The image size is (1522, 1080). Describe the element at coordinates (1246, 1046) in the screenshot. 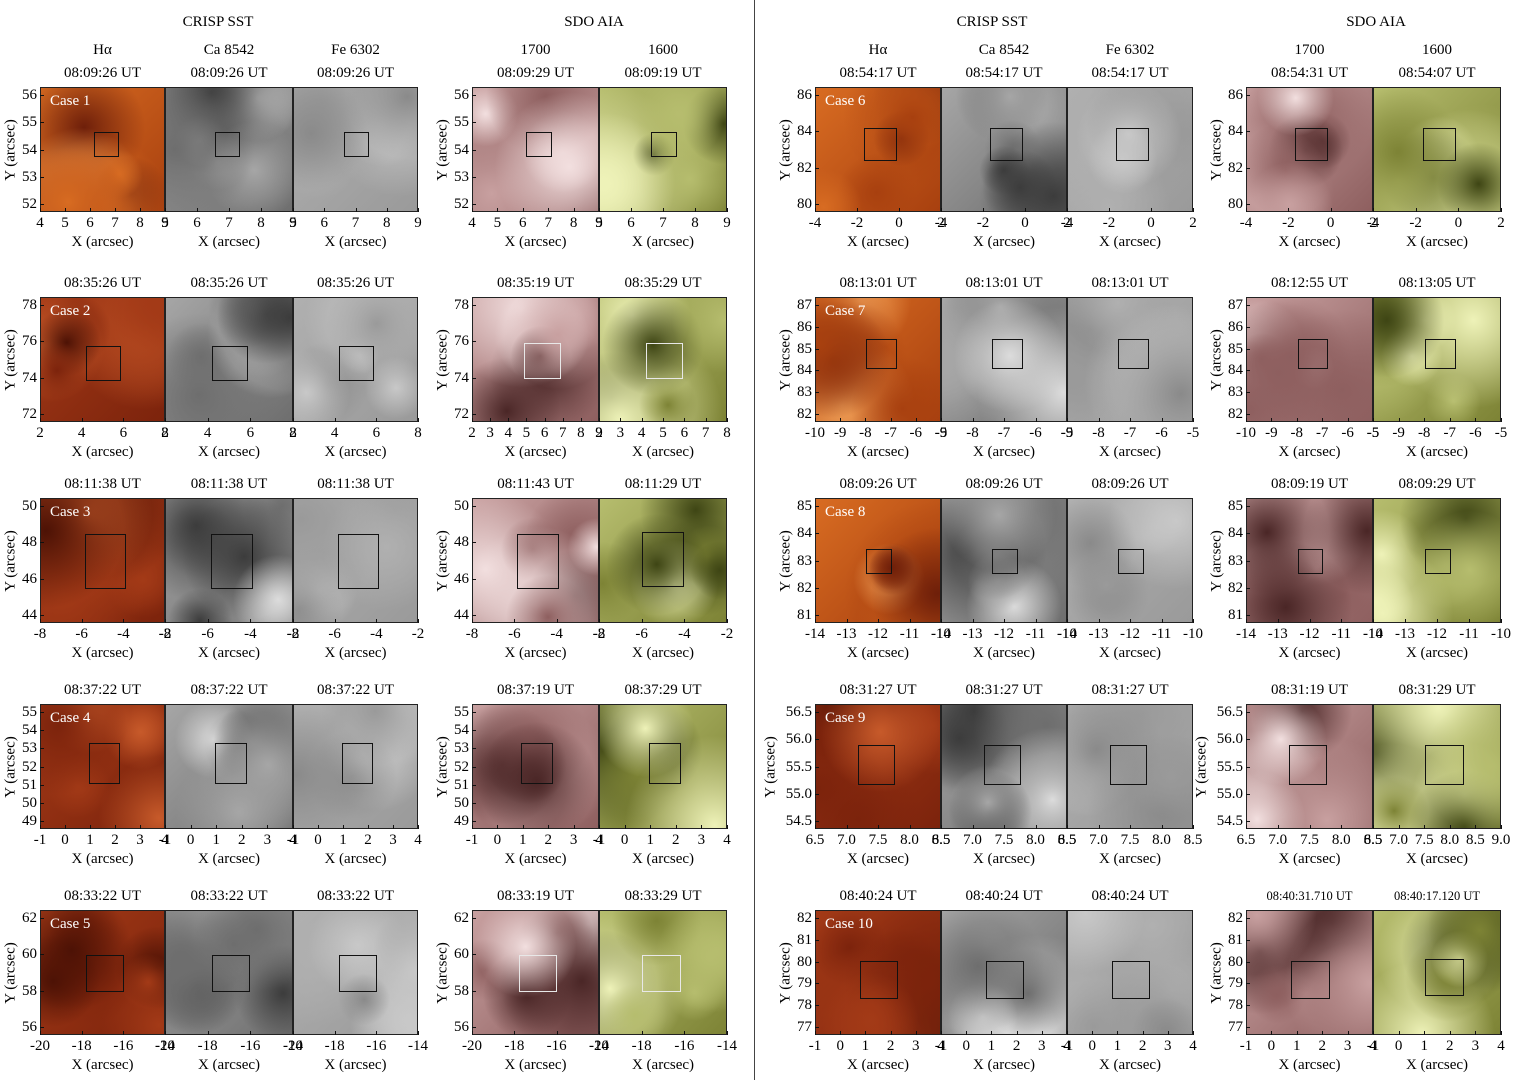

I see `x-tick-label: -1` at that location.